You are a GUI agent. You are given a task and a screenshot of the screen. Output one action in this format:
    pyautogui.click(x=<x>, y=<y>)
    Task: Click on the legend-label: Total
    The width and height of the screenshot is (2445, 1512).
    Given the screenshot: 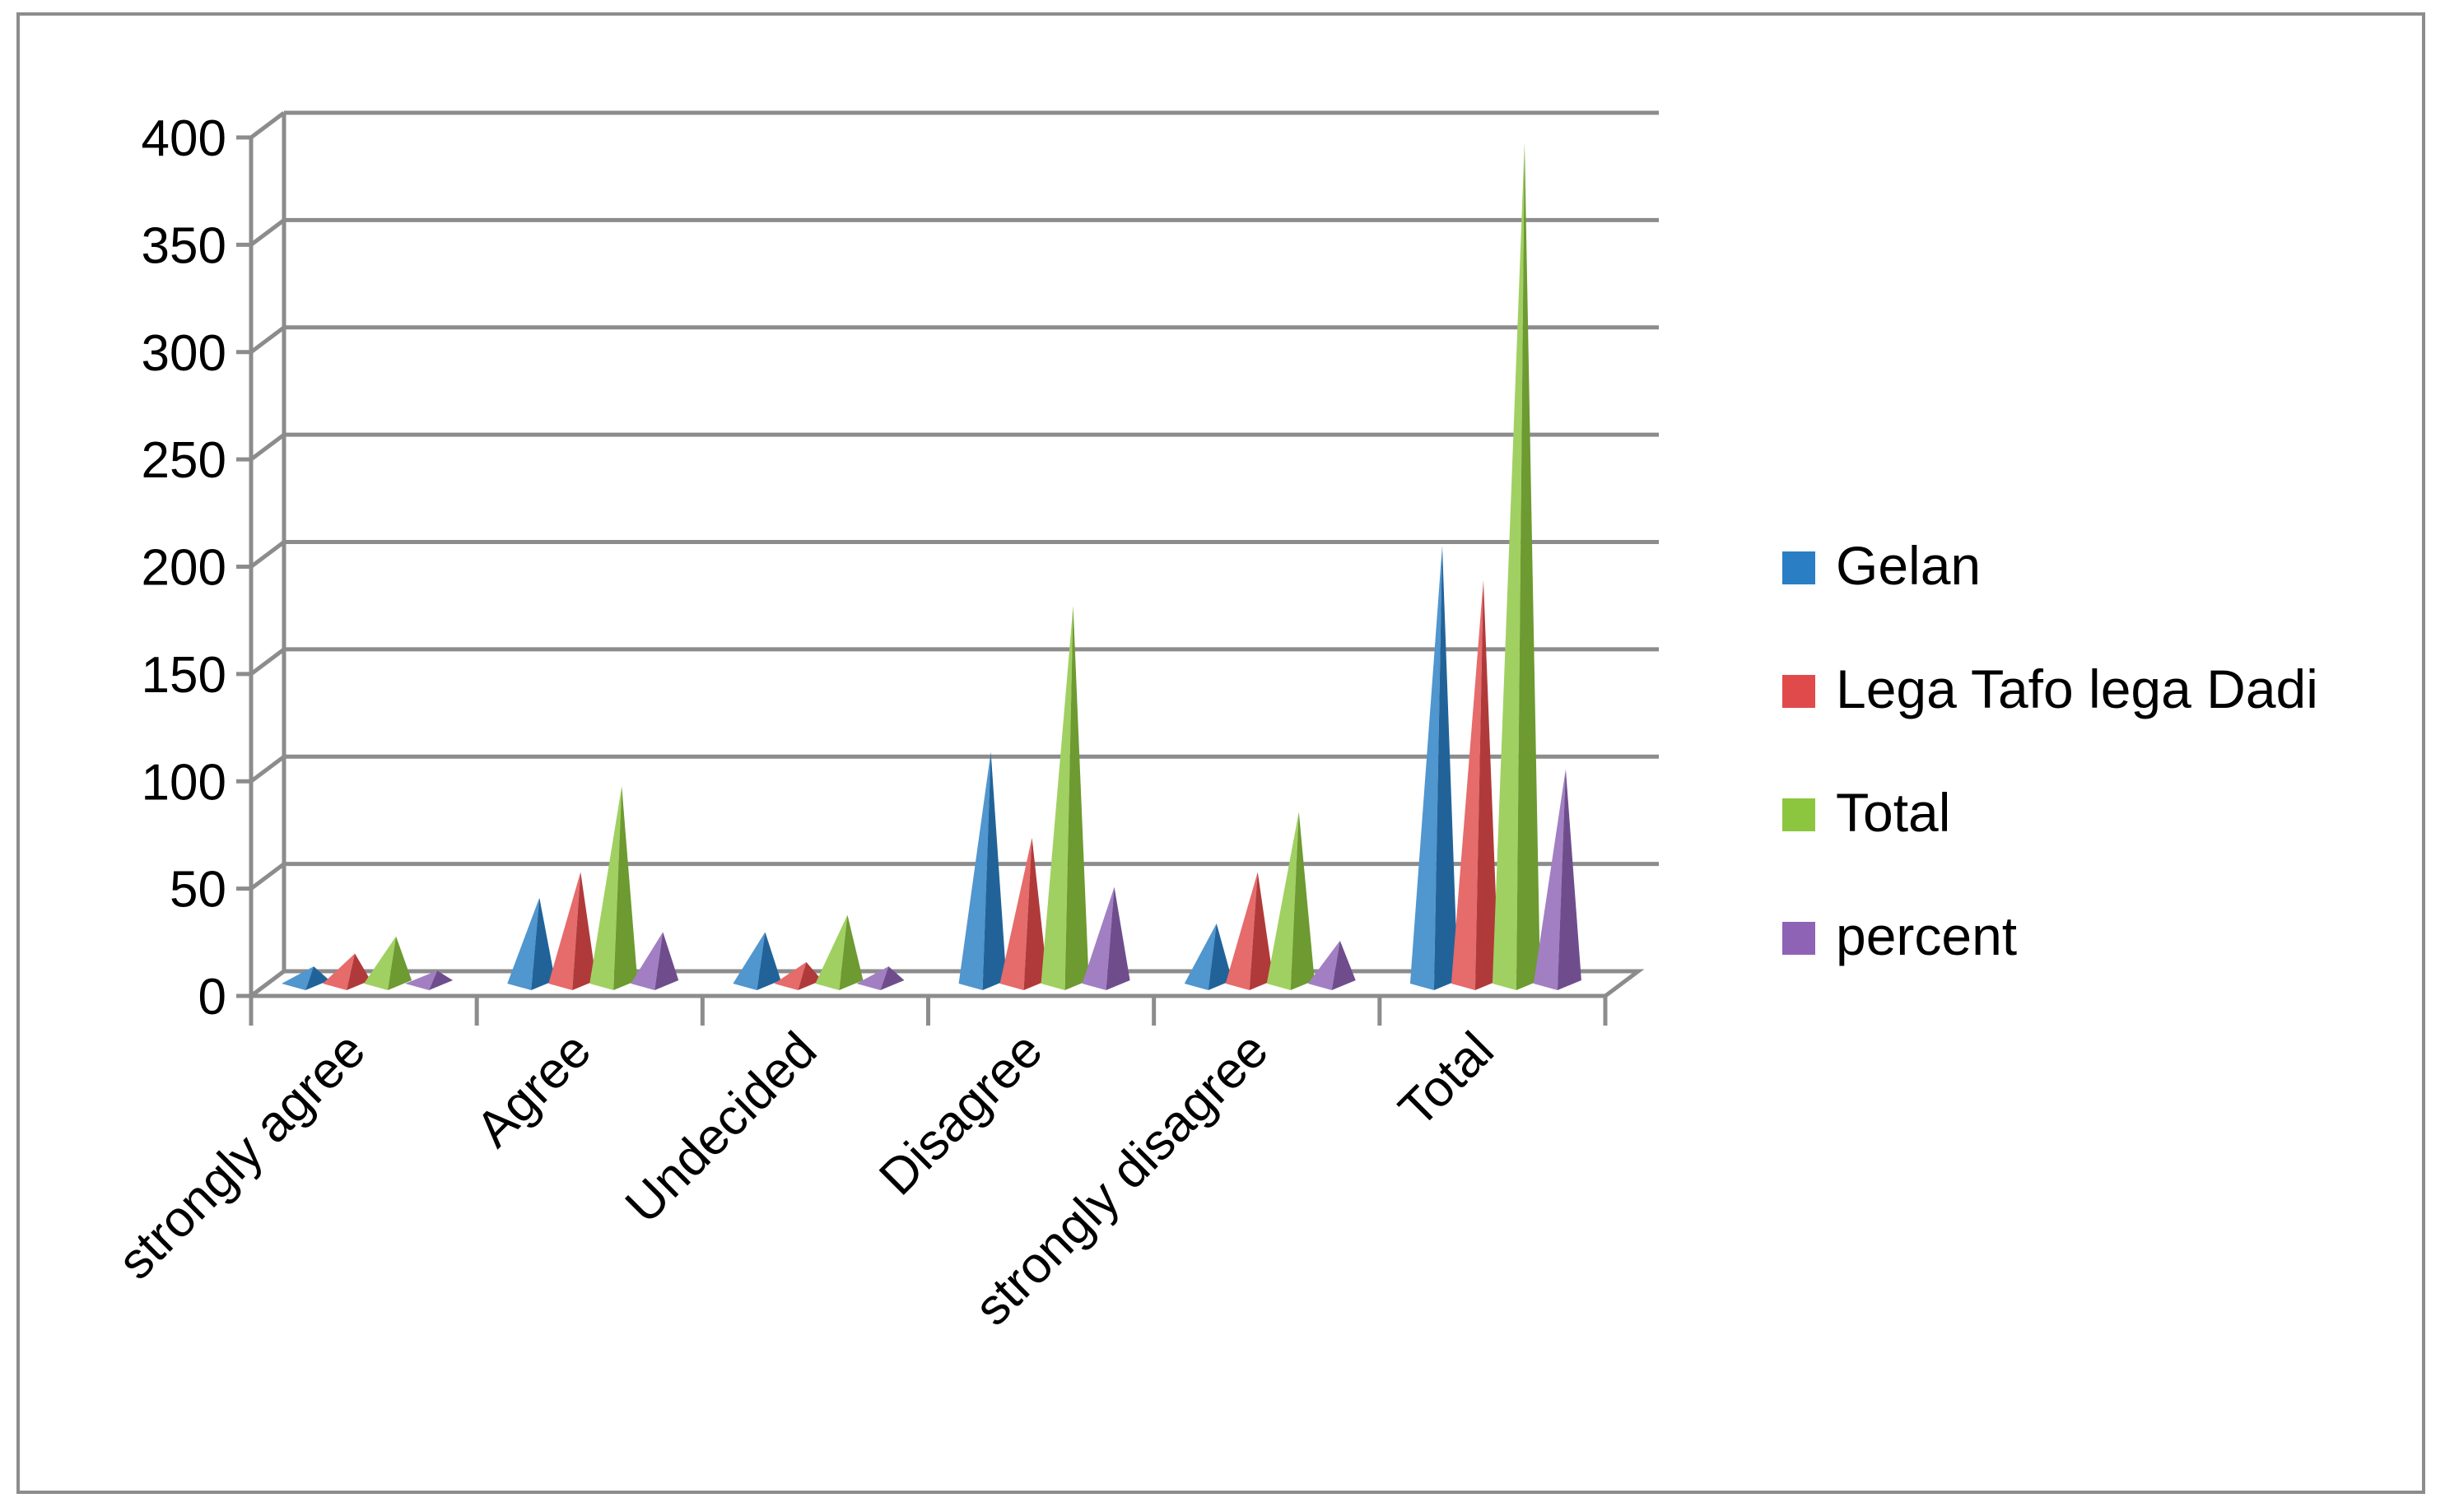 What is the action you would take?
    pyautogui.click(x=1893, y=812)
    